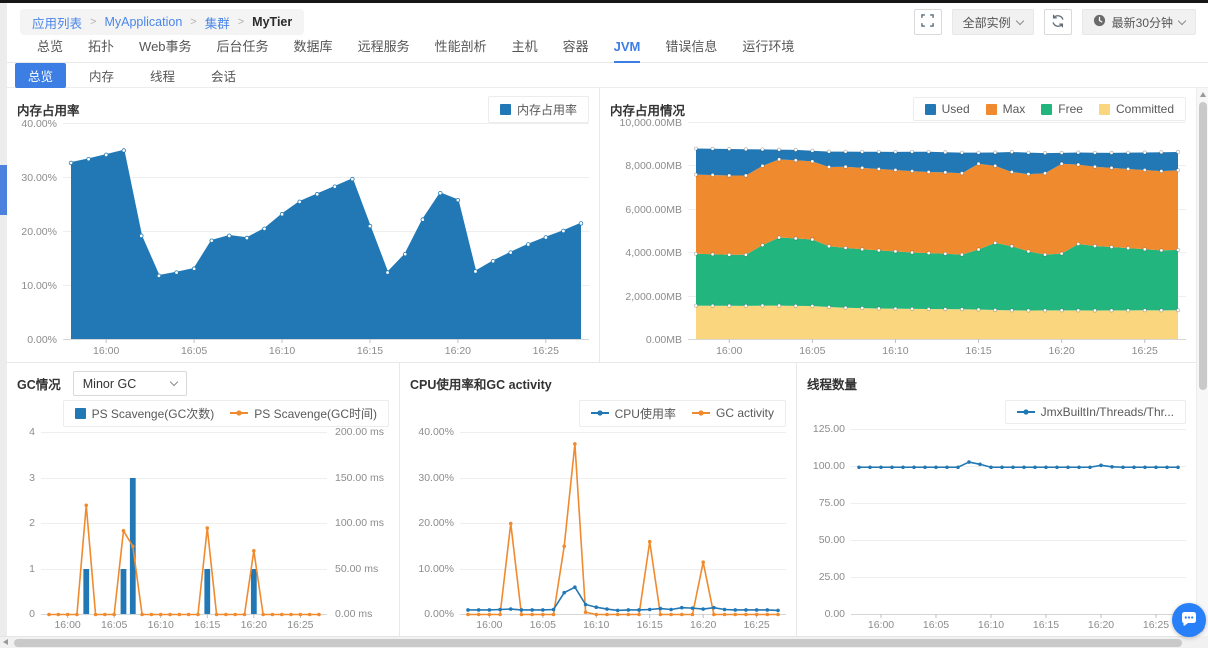  What do you see at coordinates (41, 75) in the screenshot?
I see `subtab-overview: 总览` at bounding box center [41, 75].